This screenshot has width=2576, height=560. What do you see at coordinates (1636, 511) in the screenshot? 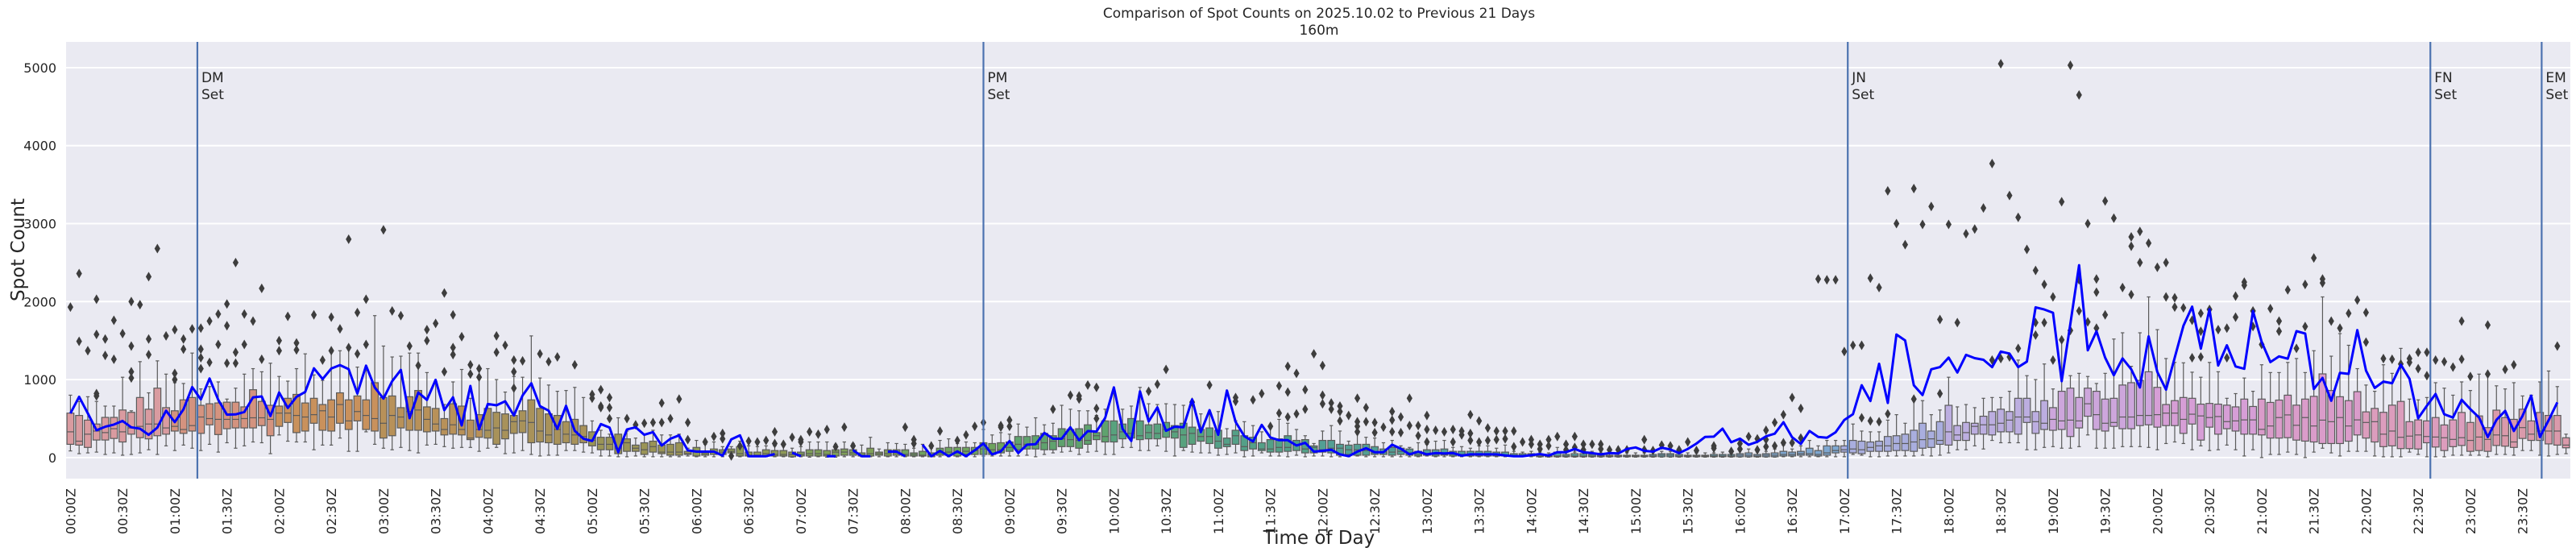
I see `x-tick-label: 15:00Z` at bounding box center [1636, 511].